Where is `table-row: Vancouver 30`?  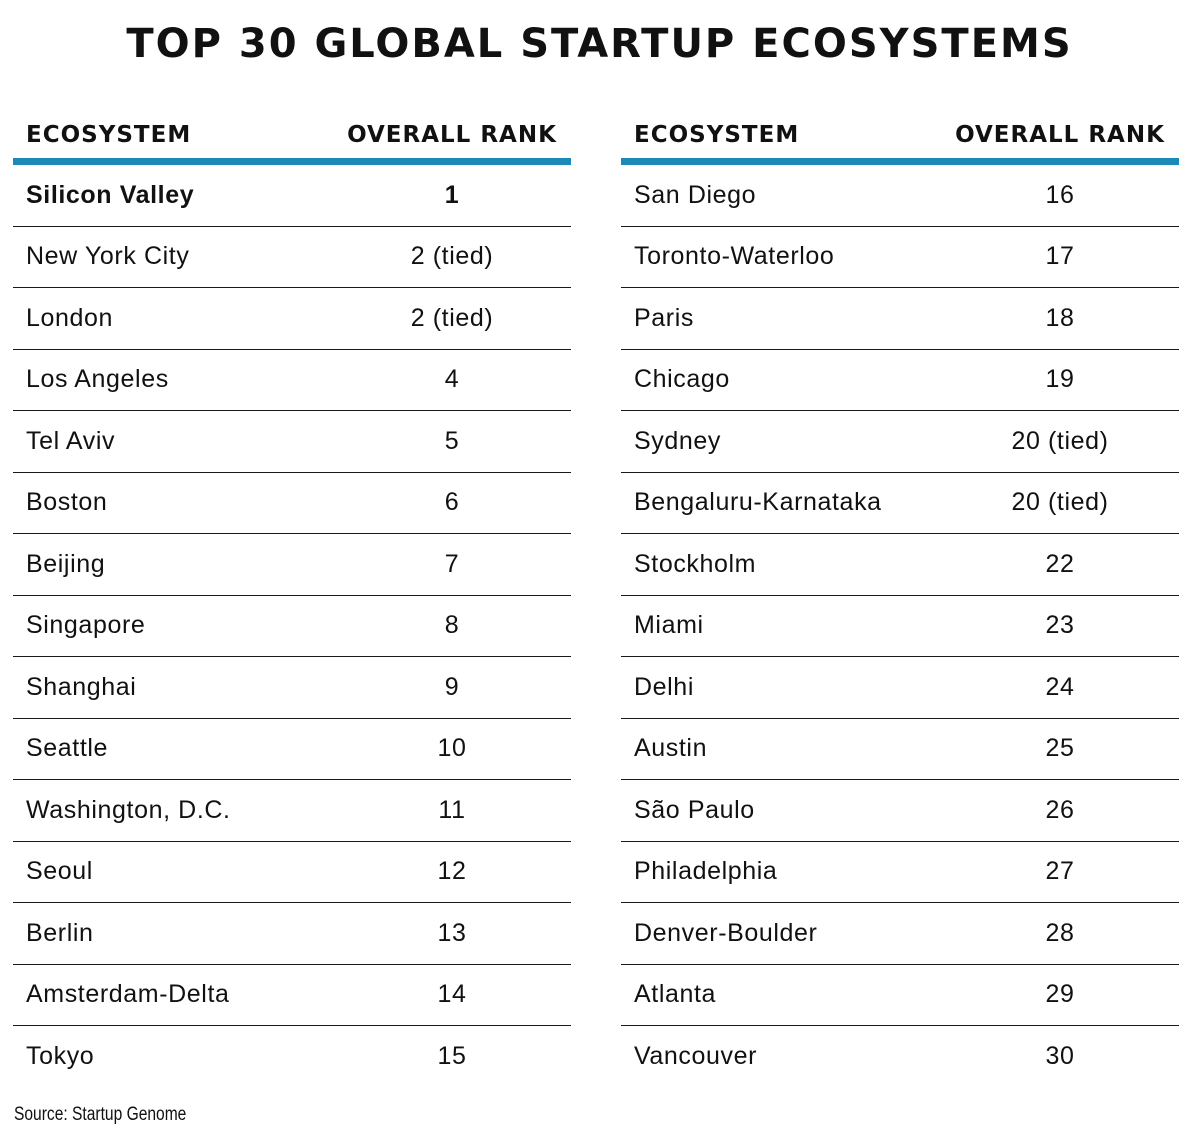
table-row: Vancouver 30 is located at coordinates (900, 1057).